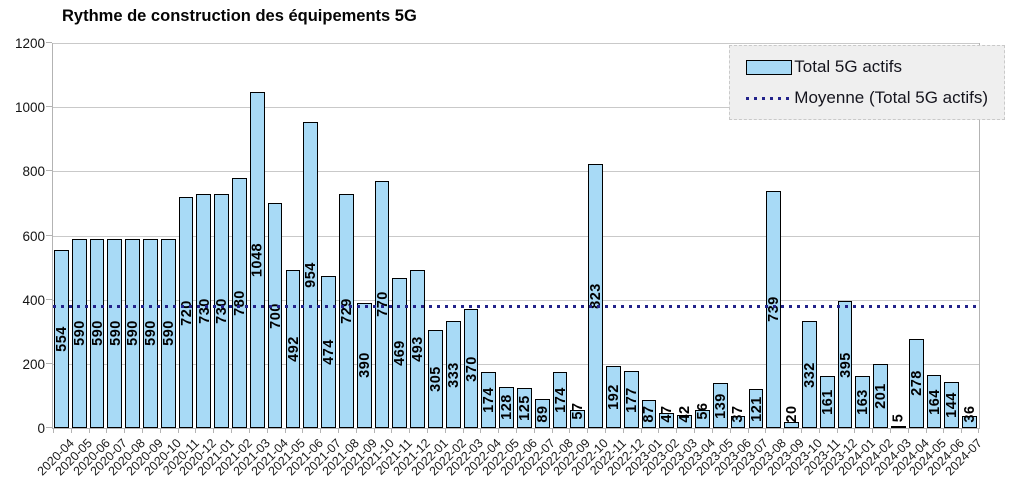 The width and height of the screenshot is (1011, 495). I want to click on y-axis-tick-label: 0, so click(41, 428).